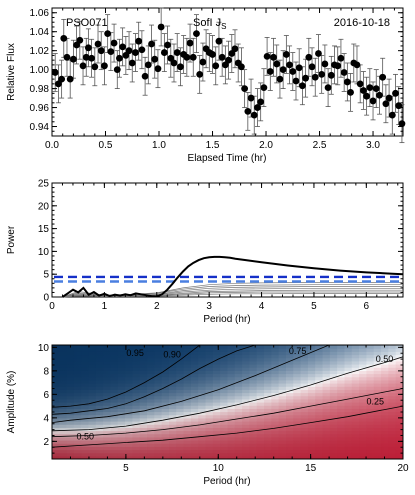 The height and width of the screenshot is (495, 415). I want to click on x-tick-label: 3.0, so click(373, 145).